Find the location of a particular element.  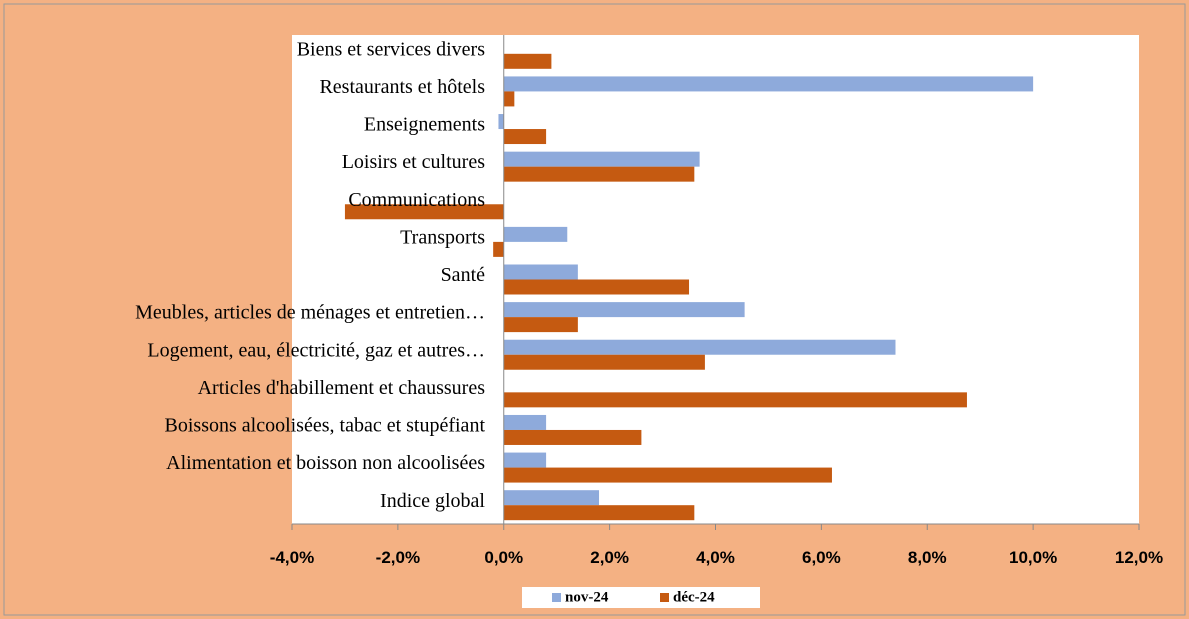

category-label: Santé is located at coordinates (463, 275).